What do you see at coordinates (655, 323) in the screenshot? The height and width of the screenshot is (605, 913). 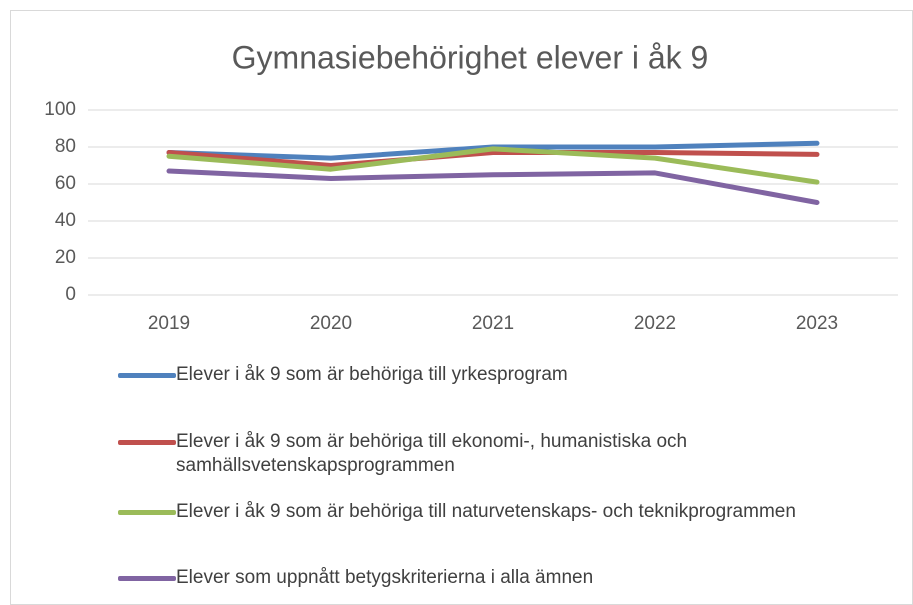 I see `x-tick-label: 2022` at bounding box center [655, 323].